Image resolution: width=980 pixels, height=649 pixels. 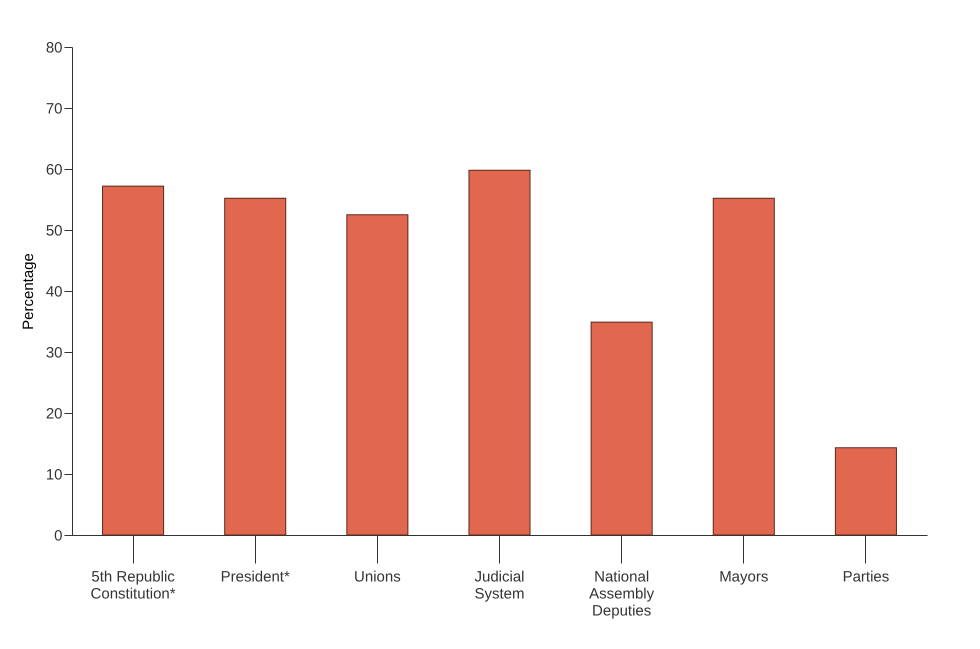 What do you see at coordinates (28, 291) in the screenshot?
I see `y-axis-title: Percentage` at bounding box center [28, 291].